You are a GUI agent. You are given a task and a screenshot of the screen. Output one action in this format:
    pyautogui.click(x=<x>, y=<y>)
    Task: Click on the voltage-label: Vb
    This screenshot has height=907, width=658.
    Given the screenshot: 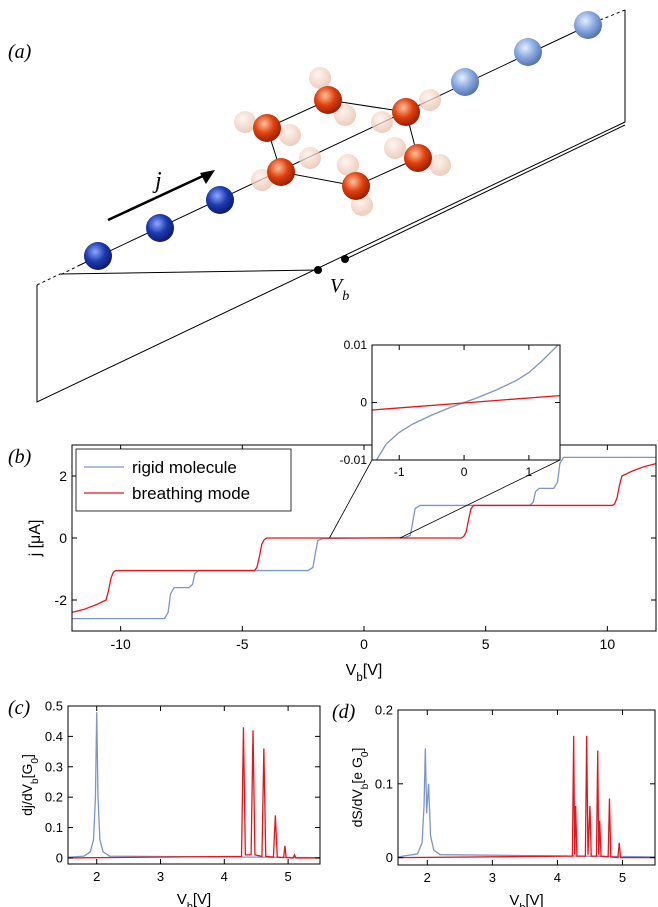 What is the action you would take?
    pyautogui.click(x=339, y=289)
    